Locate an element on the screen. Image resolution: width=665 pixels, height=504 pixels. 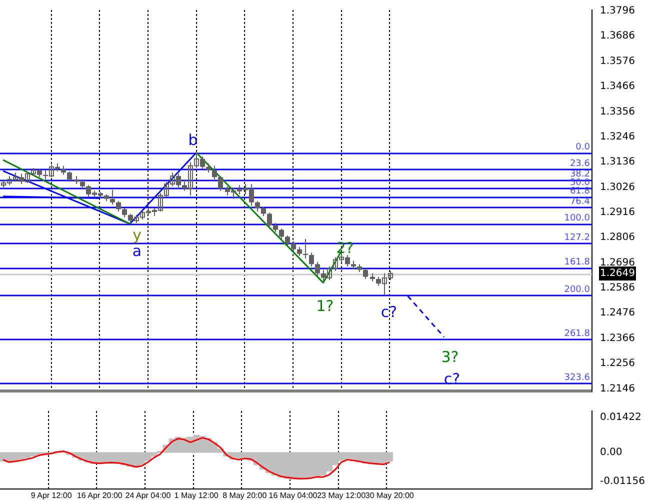
y-tick-label: 1.3576 is located at coordinates (617, 61).